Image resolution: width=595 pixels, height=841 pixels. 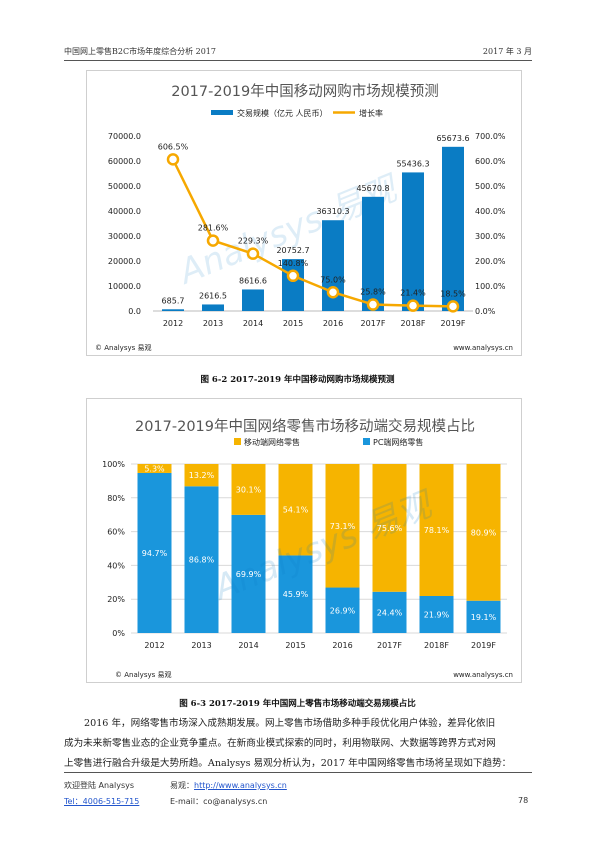 I want to click on footer-site: 易观：http://www.analysys.cn, so click(x=228, y=785).